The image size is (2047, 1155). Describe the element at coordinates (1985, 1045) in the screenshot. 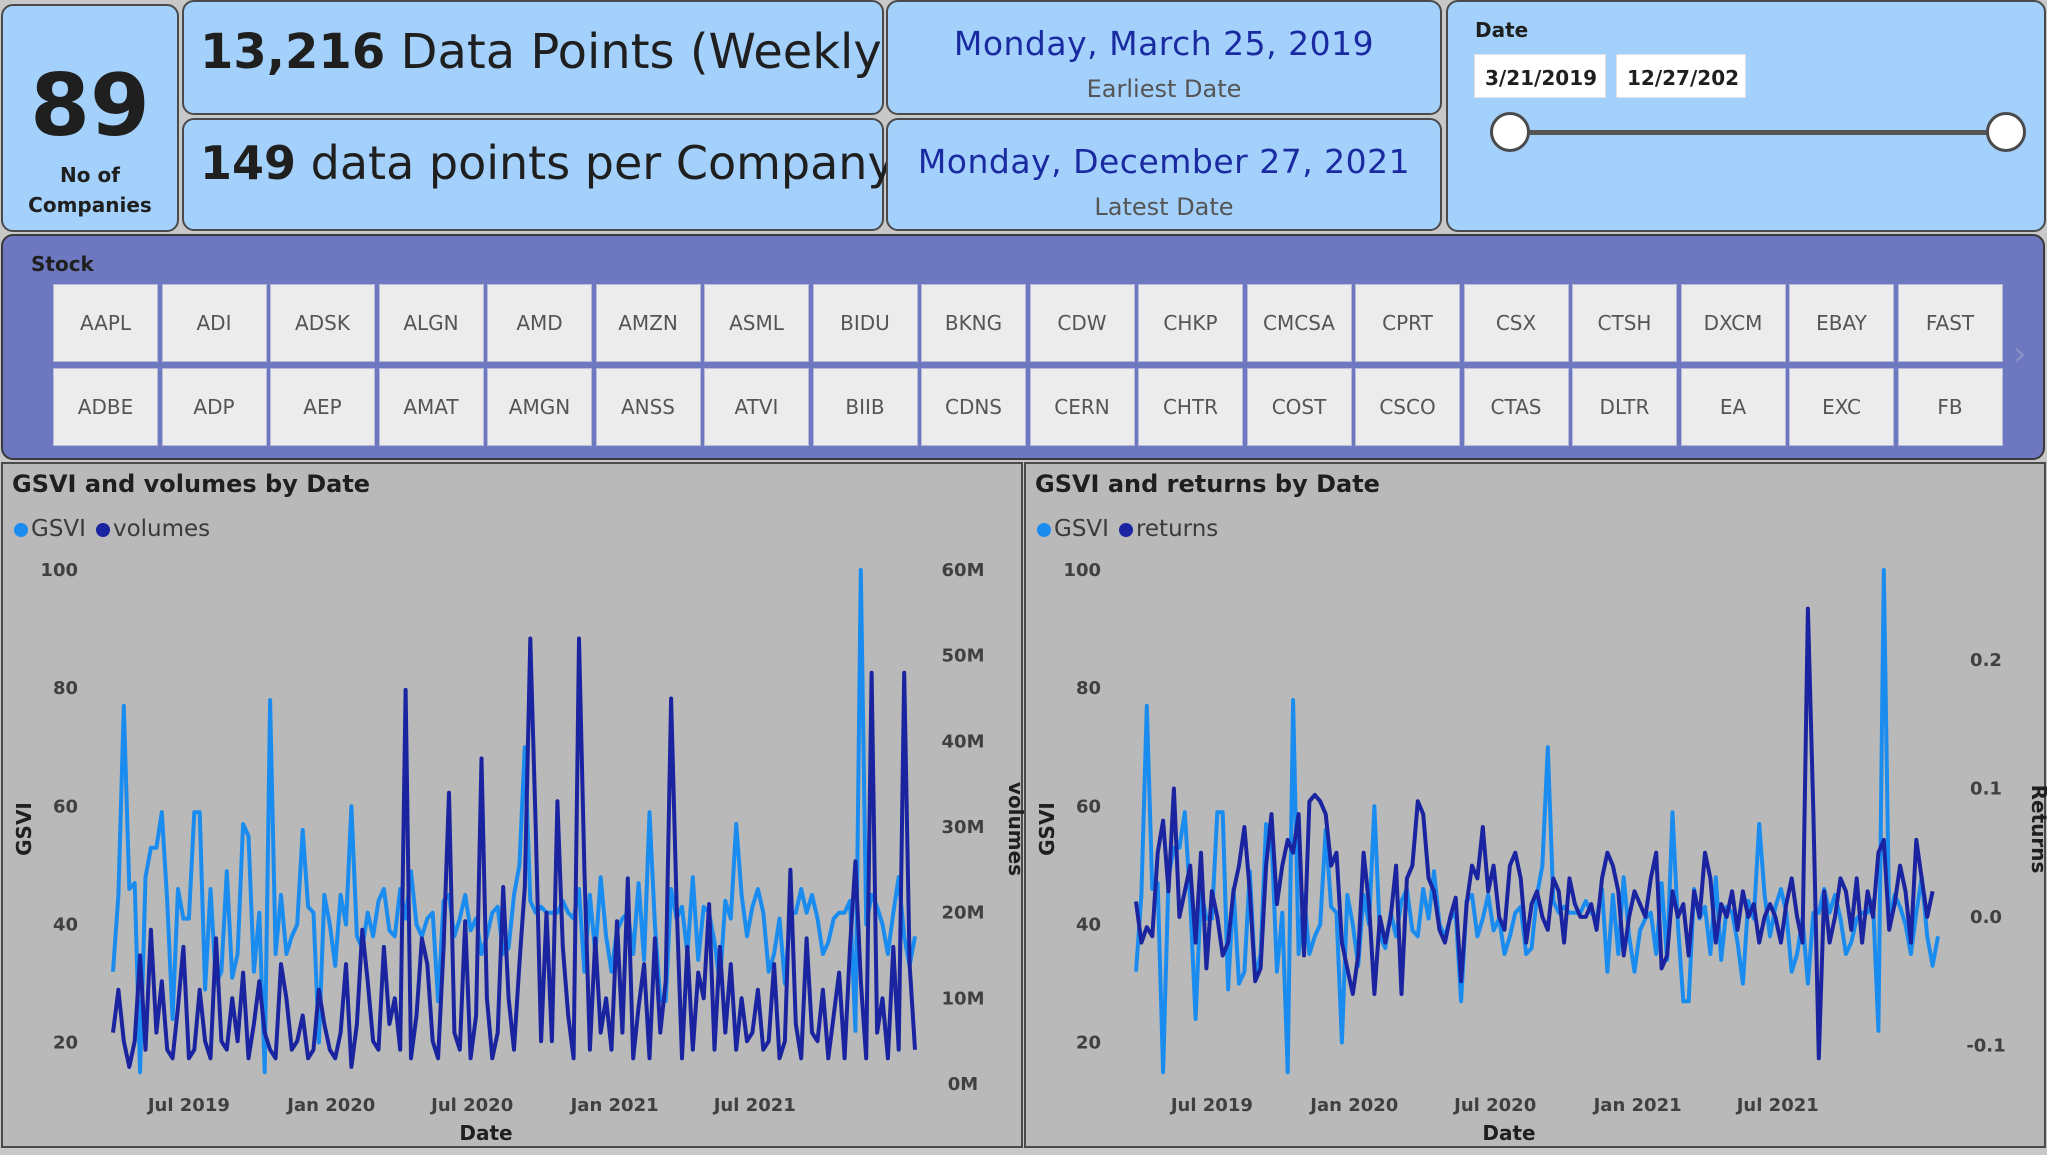

I see `y2-tick-label: -0.1` at that location.